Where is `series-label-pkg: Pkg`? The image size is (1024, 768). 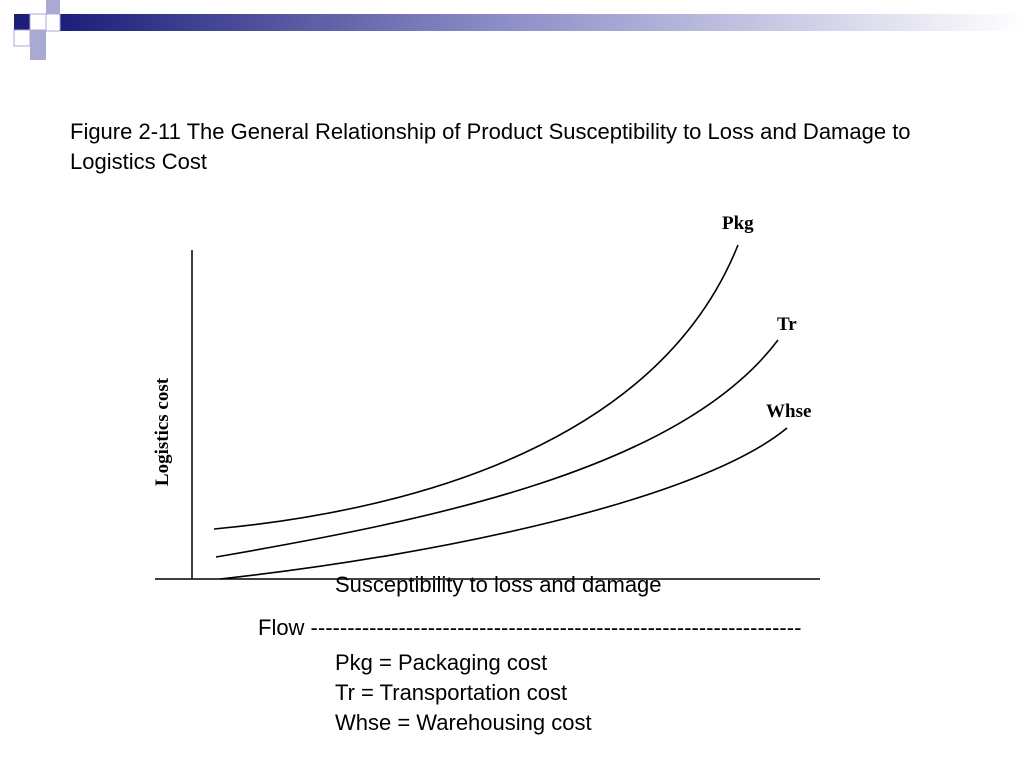 series-label-pkg: Pkg is located at coordinates (738, 223).